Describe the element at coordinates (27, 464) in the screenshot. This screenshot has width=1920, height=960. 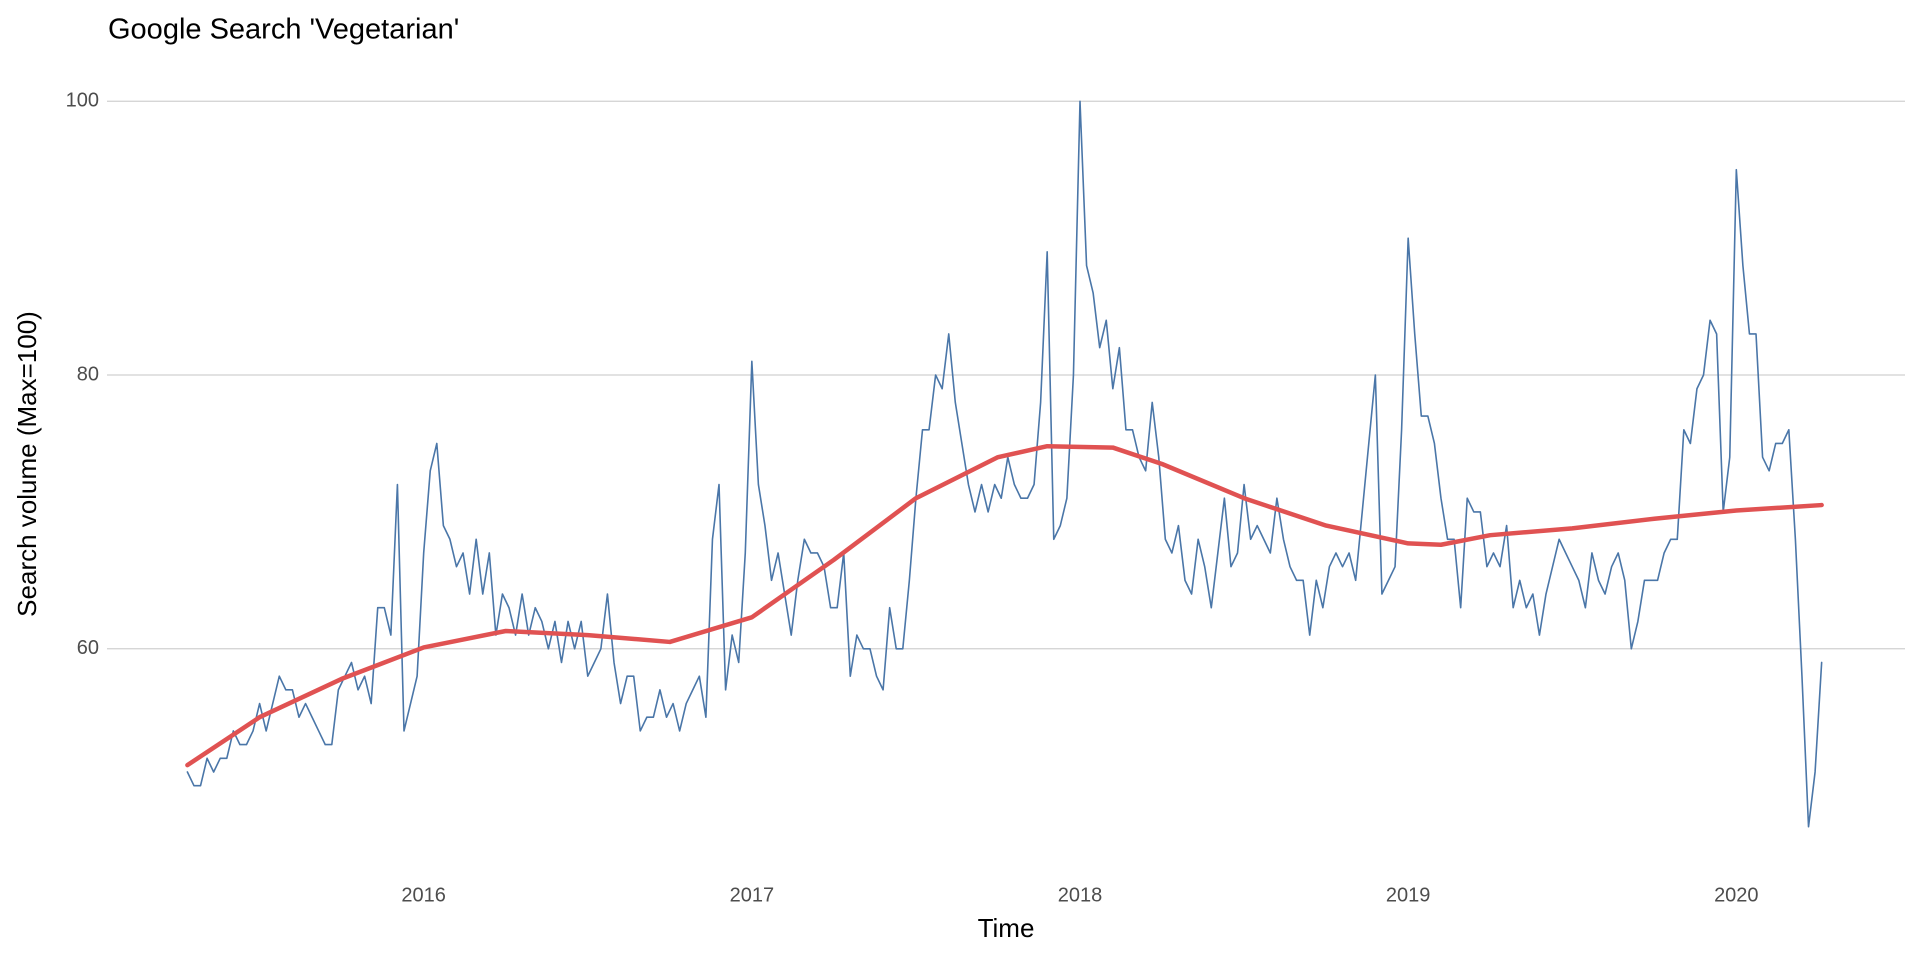
I see `y-axis-title: Search volume (Max=100)` at that location.